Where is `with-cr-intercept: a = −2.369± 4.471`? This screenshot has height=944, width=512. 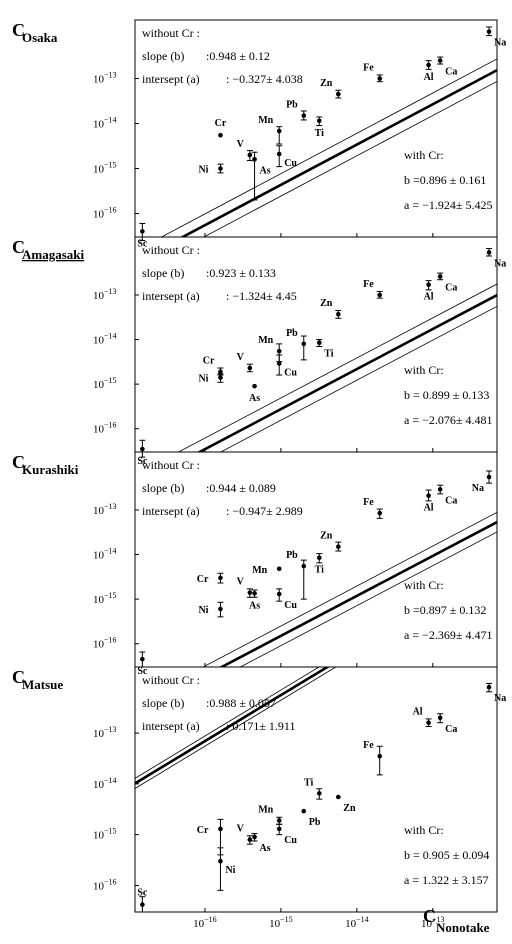 with-cr-intercept: a = −2.369± 4.471 is located at coordinates (448, 635).